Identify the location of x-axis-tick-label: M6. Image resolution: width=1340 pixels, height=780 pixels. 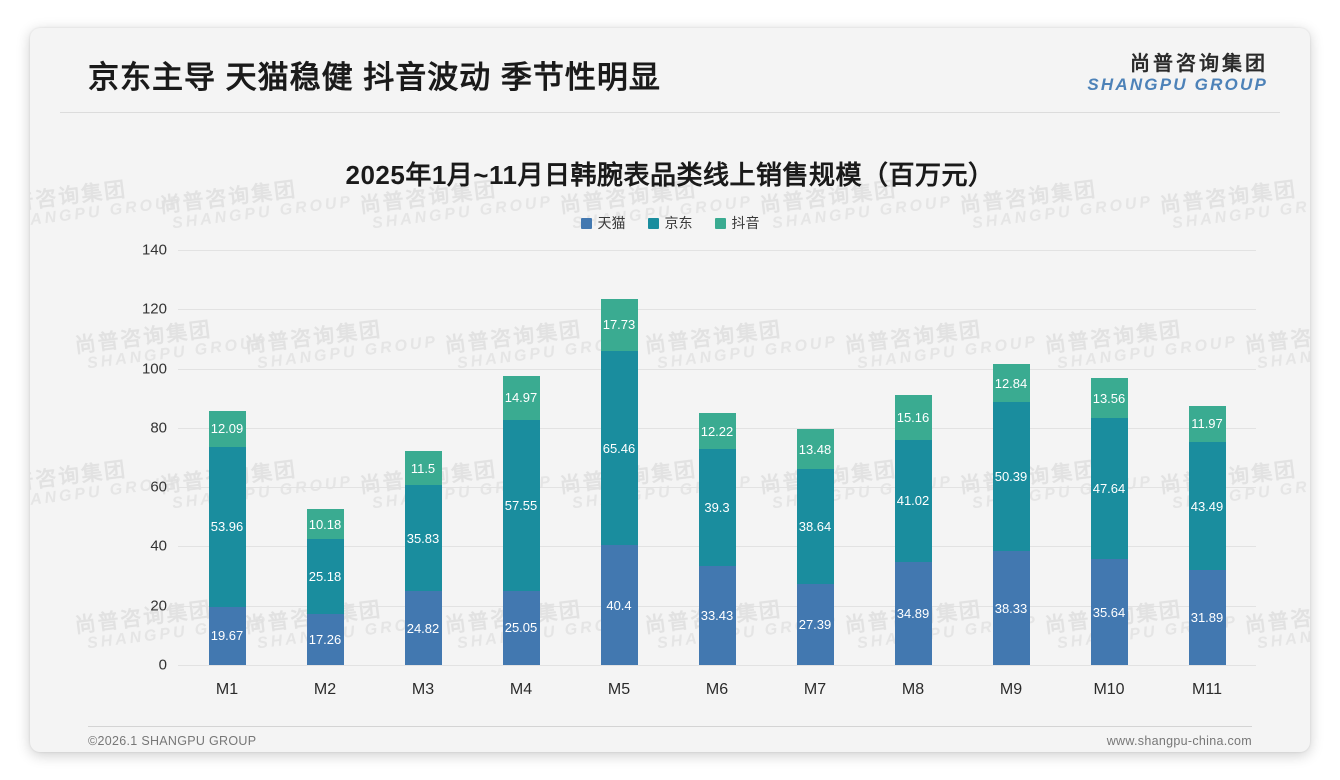
(717, 689).